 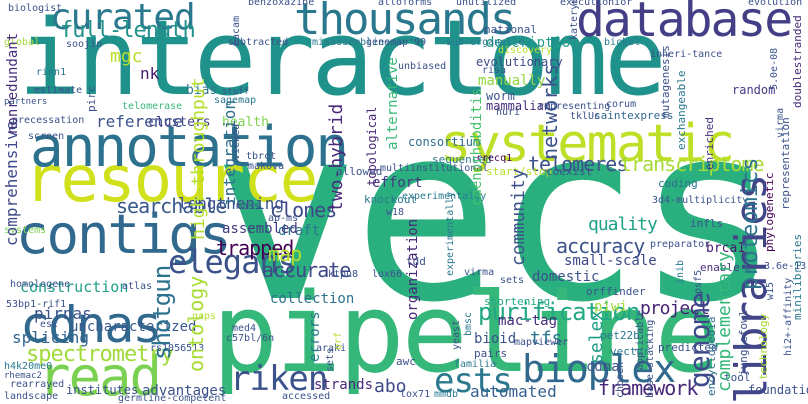 What do you see at coordinates (390, 386) in the screenshot?
I see `word-abo: abo` at bounding box center [390, 386].